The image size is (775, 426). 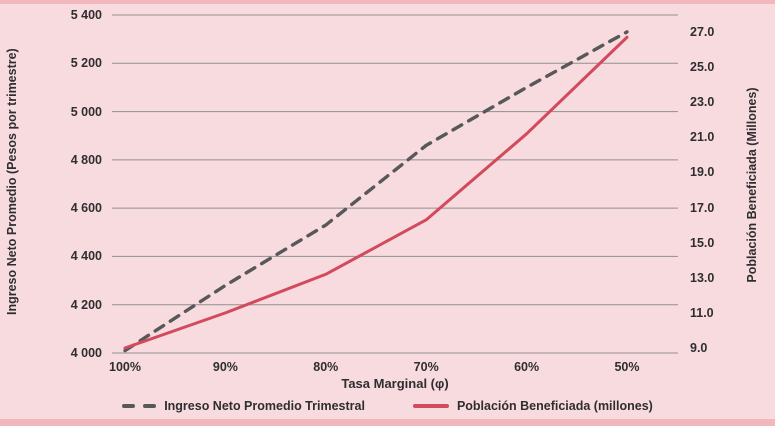 What do you see at coordinates (702, 312) in the screenshot?
I see `right-axis-tick: 11.0` at bounding box center [702, 312].